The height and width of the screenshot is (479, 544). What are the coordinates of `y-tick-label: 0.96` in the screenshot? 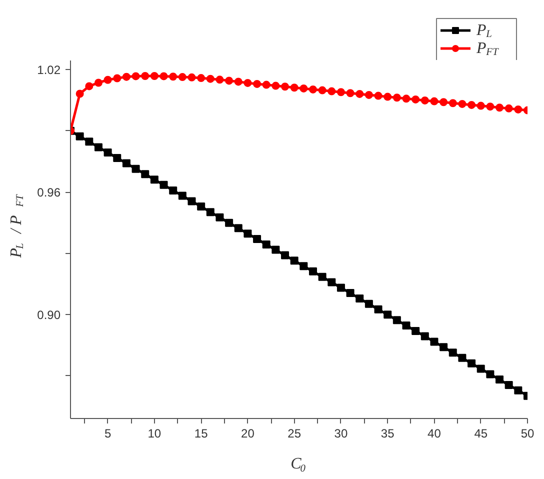 It's located at (49, 193).